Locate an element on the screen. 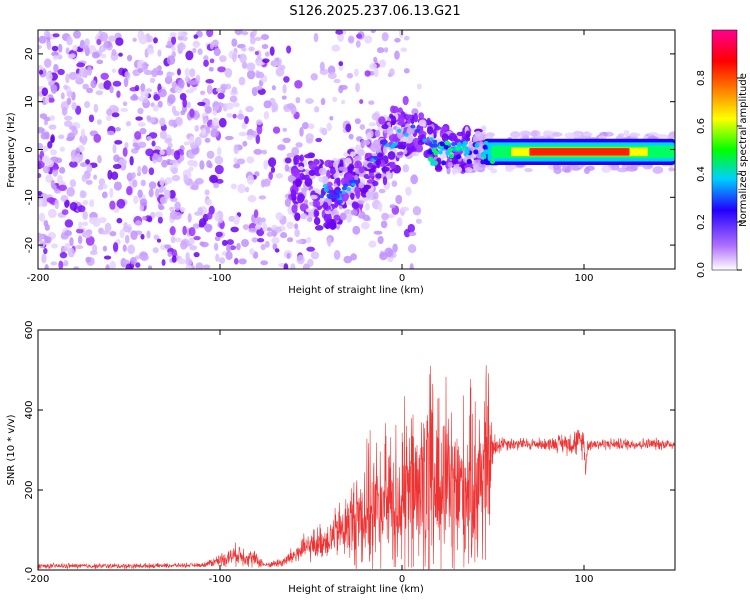 Image resolution: width=750 pixels, height=600 pixels. snr-y-tick-label: 0 is located at coordinates (29, 570).